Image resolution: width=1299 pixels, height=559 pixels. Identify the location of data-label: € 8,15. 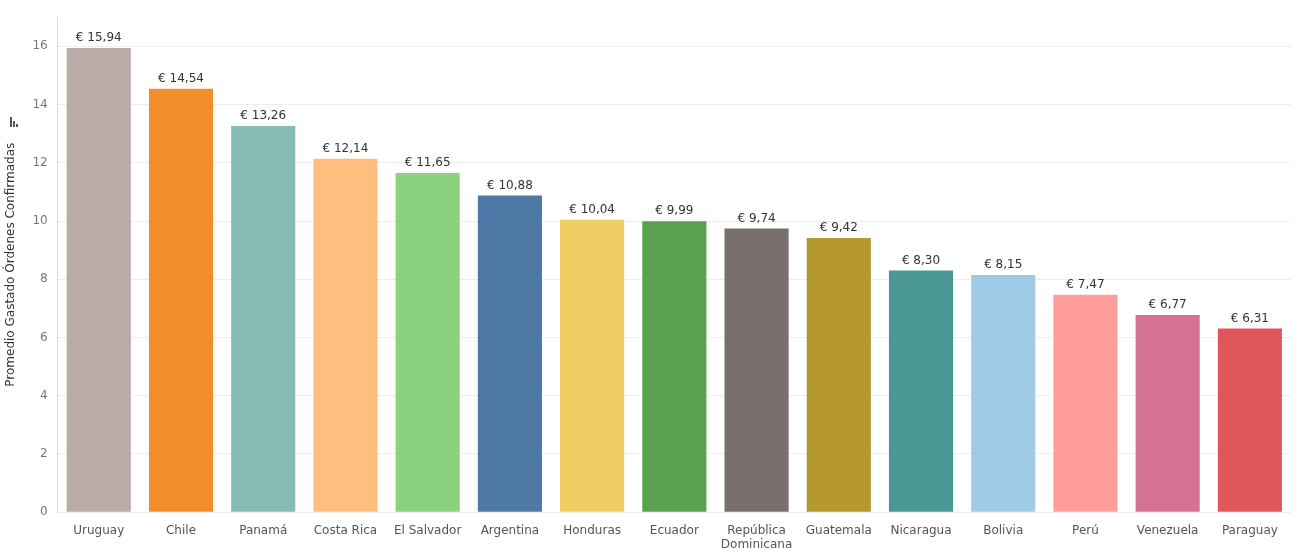
(1003, 264).